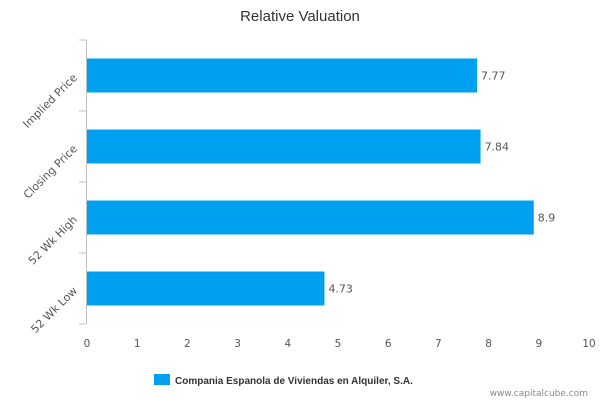  What do you see at coordinates (547, 218) in the screenshot?
I see `data-label: 8.9` at bounding box center [547, 218].